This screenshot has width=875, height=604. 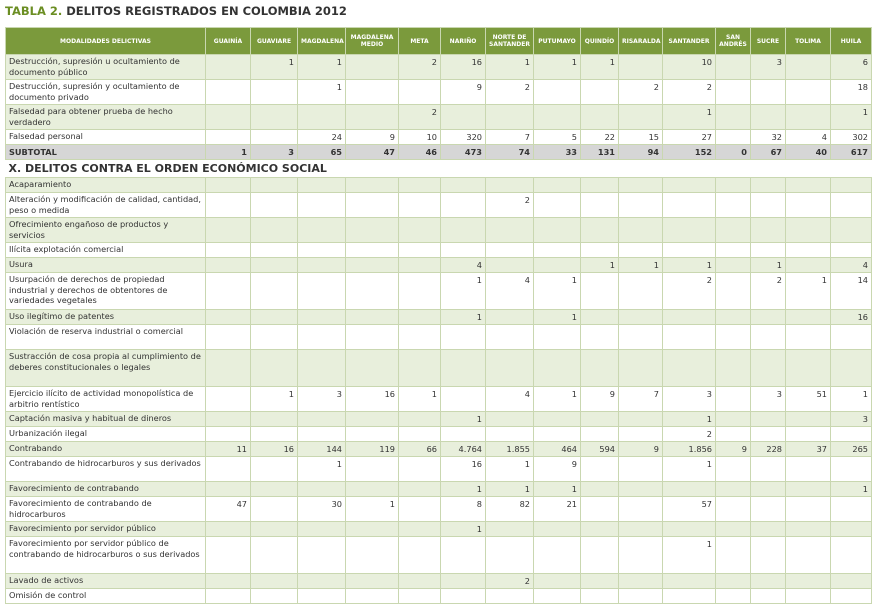 What do you see at coordinates (463, 41) in the screenshot?
I see `header-cell: NARIÑO` at bounding box center [463, 41].